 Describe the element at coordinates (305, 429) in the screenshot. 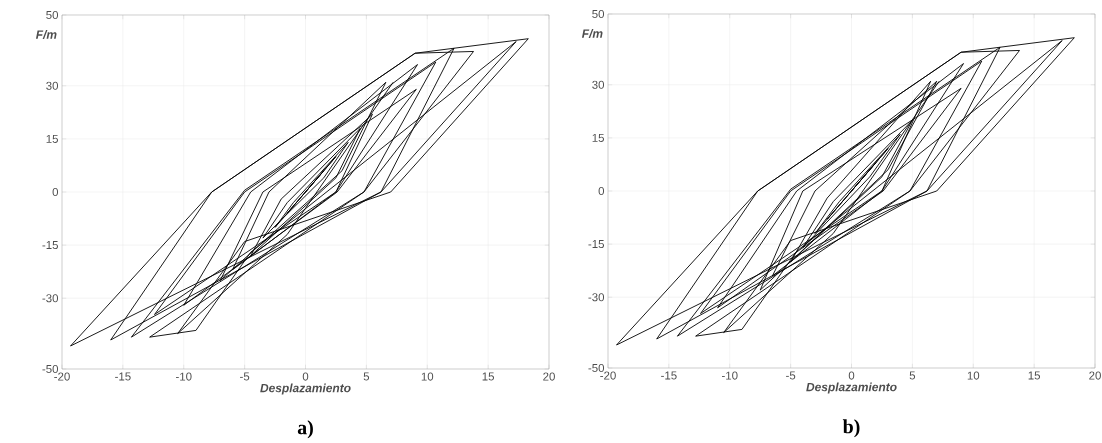

I see `text: a)` at that location.